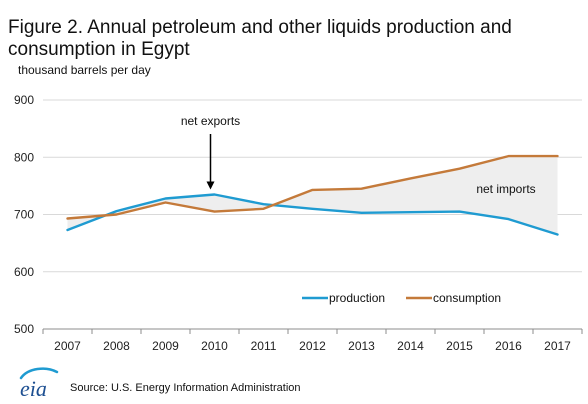 This screenshot has width=588, height=404. Describe the element at coordinates (116, 346) in the screenshot. I see `x-tick-label: 2008` at that location.